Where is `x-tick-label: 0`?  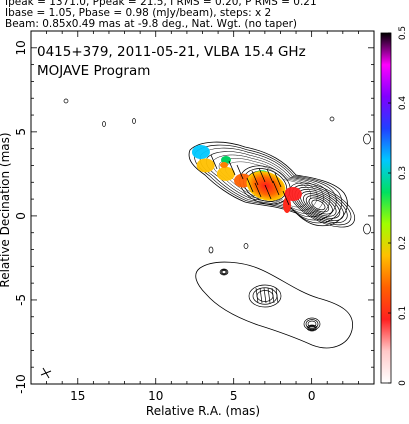 x-tick-label: 0 is located at coordinates (312, 396).